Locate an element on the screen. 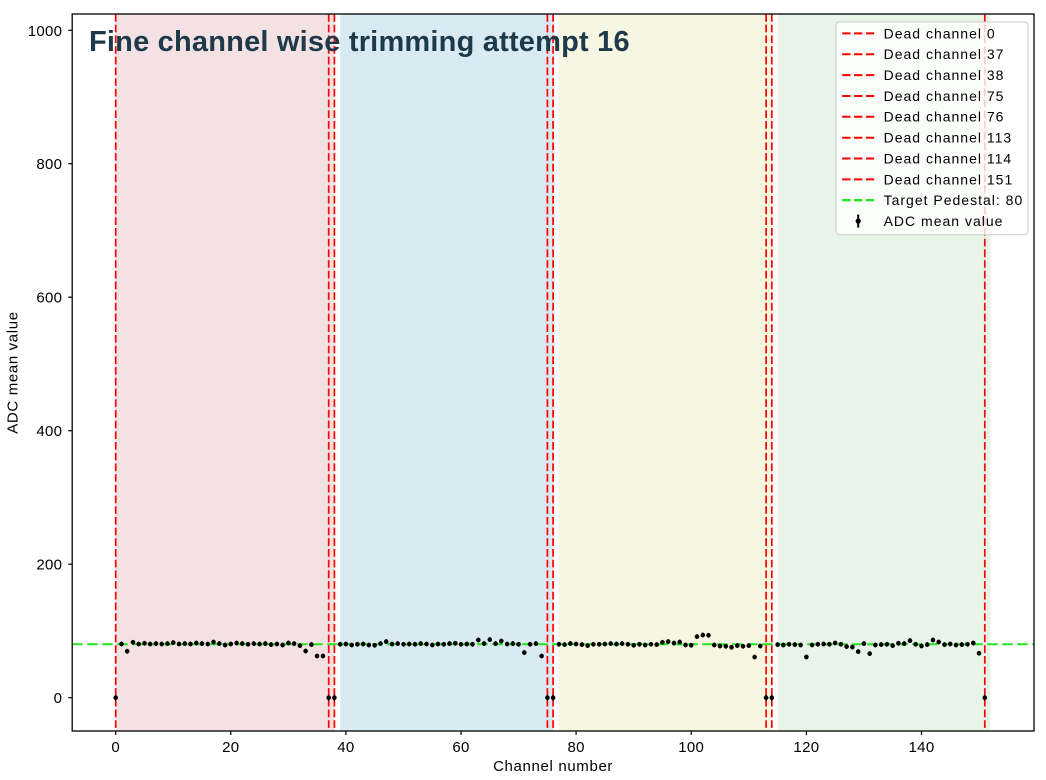 This screenshot has height=780, width=1046. svg-text: 60 is located at coordinates (460, 747).